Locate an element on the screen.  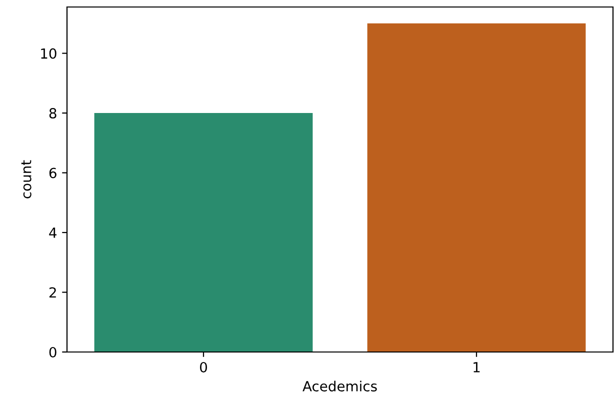
x-tick-label: 1 is located at coordinates (477, 367).